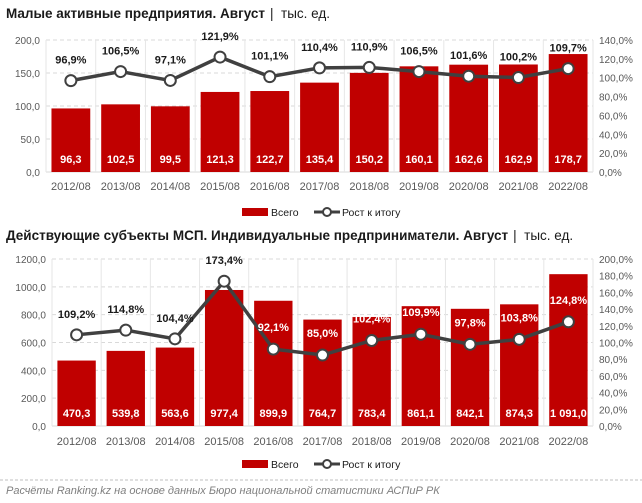 The width and height of the screenshot is (642, 503). Describe the element at coordinates (548, 235) in the screenshot. I see `chart-unit: тыс. ед.` at that location.